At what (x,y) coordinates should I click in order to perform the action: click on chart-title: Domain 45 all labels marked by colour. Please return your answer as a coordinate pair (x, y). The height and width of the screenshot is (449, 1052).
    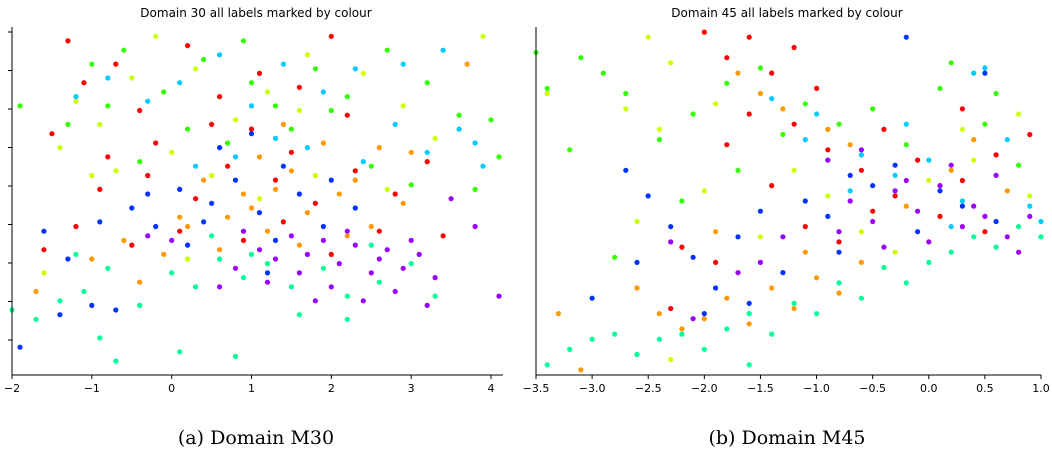
    Looking at the image, I should click on (786, 13).